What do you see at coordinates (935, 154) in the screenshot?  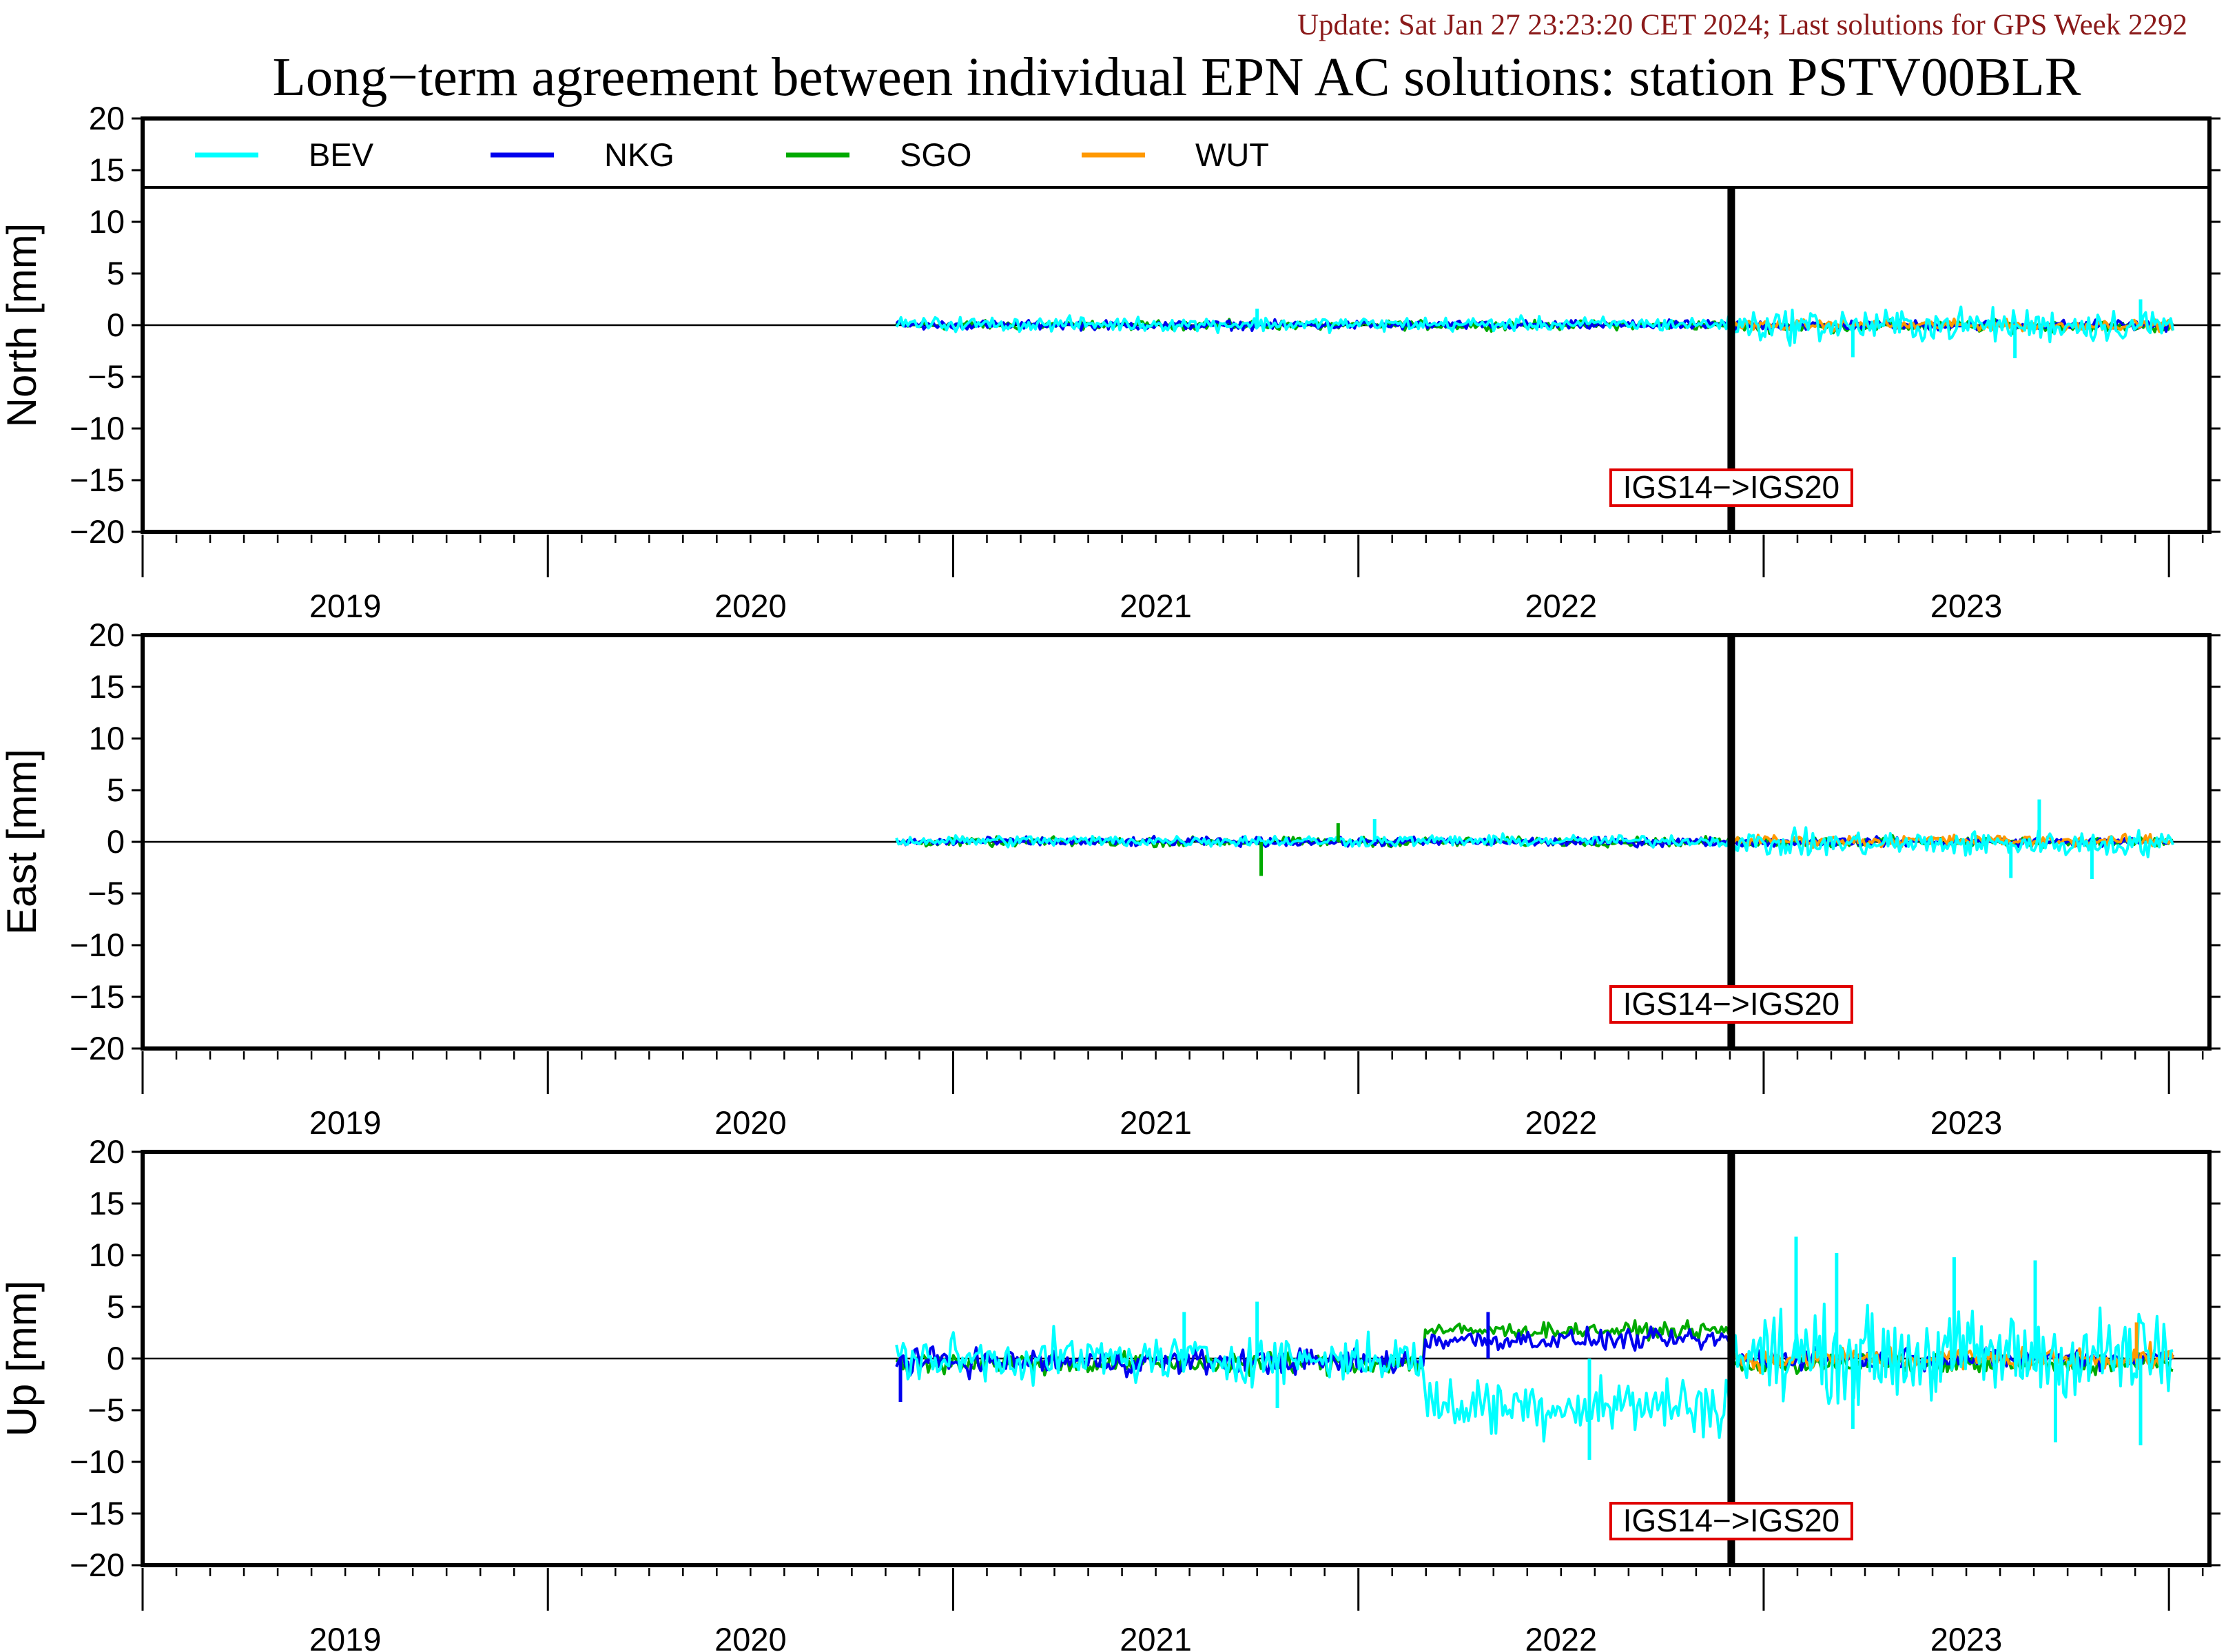 I see `legend-label-sgo: SGO` at bounding box center [935, 154].